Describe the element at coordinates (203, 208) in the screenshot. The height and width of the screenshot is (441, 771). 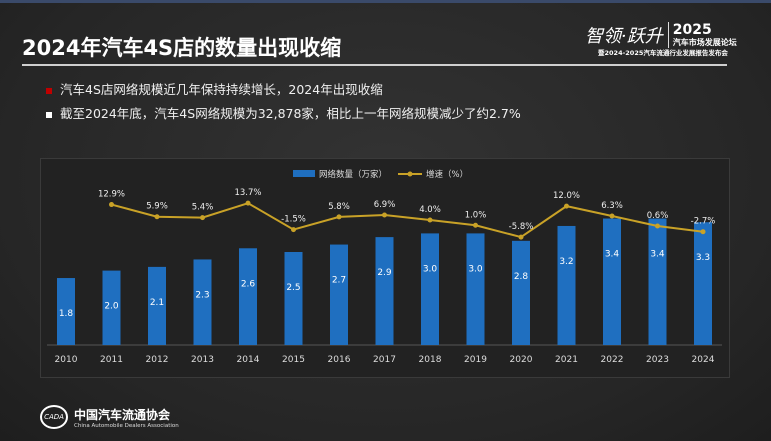
I see `growth-label: 5.4%` at that location.